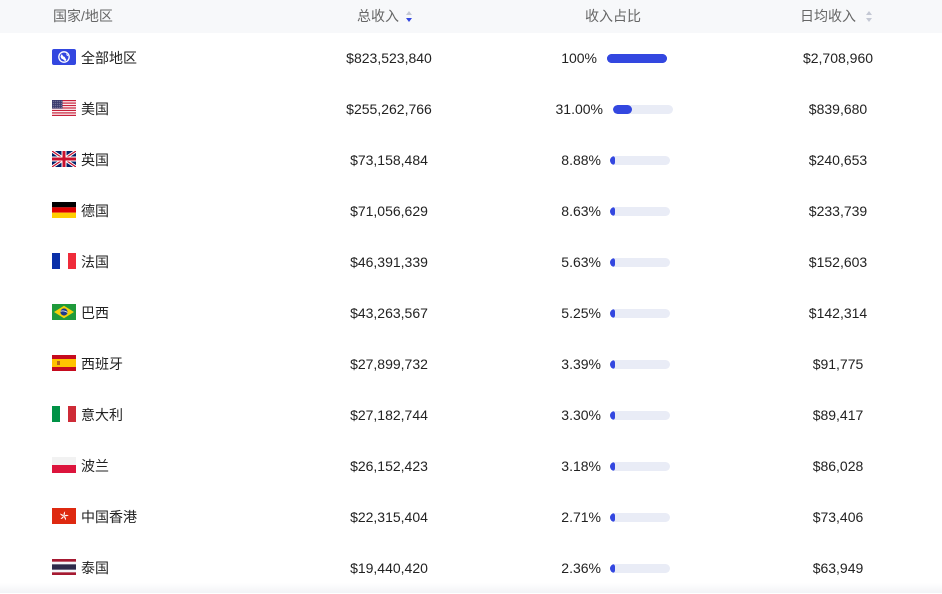 This screenshot has height=594, width=942. I want to click on country-cell: 法国, so click(80, 262).